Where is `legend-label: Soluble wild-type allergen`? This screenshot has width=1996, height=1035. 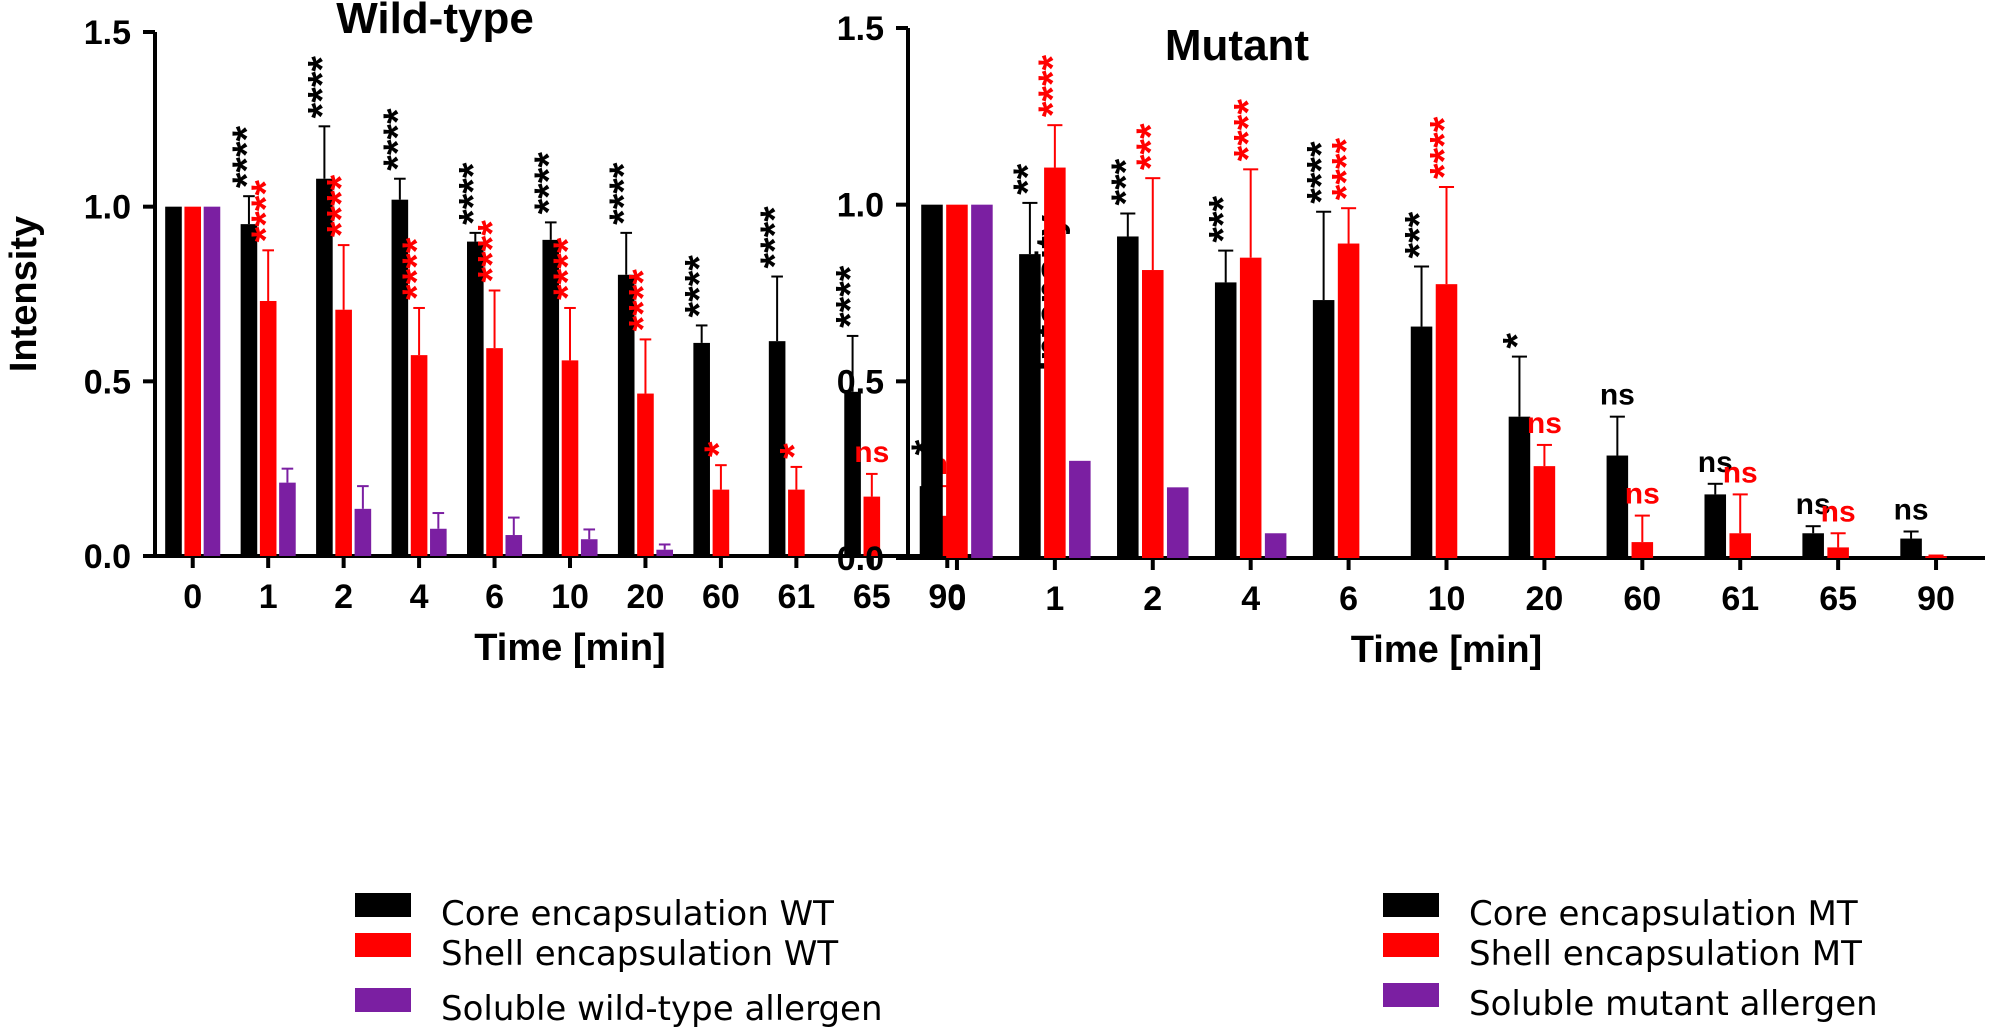
legend-label: Soluble wild-type allergen is located at coordinates (662, 1009).